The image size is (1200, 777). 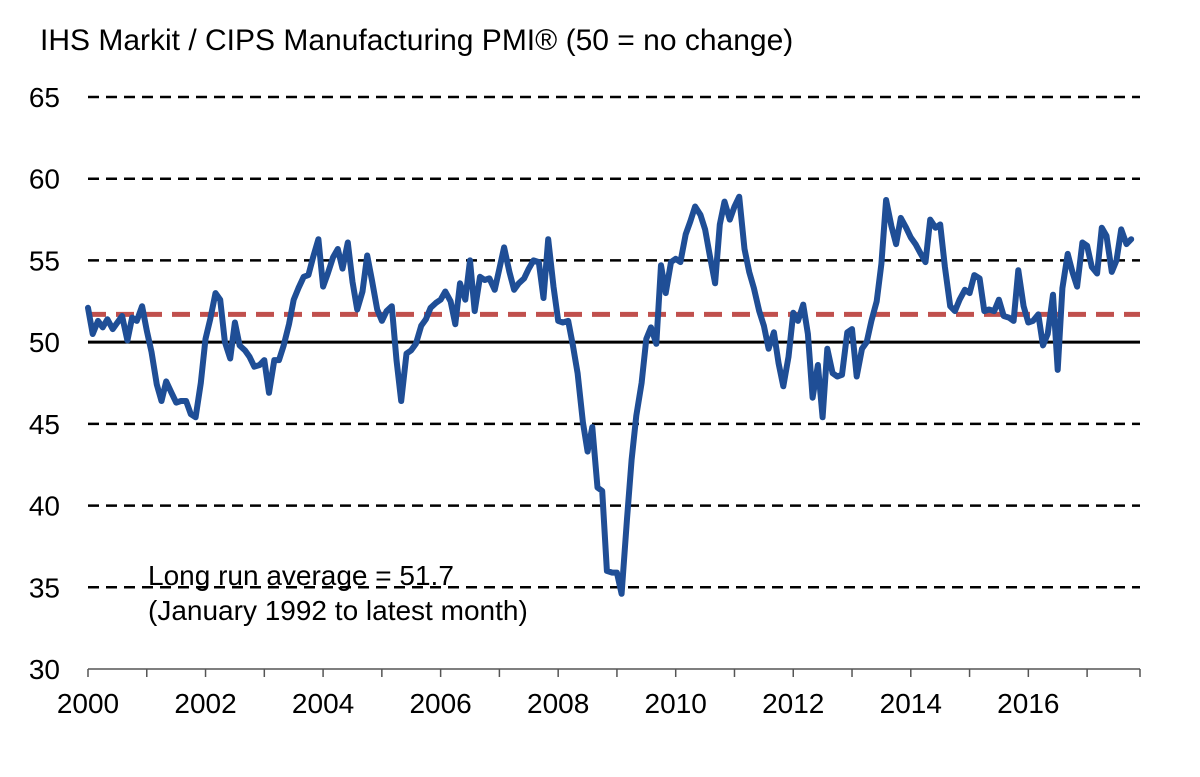 I want to click on y-tick-label: 30, so click(x=44, y=669).